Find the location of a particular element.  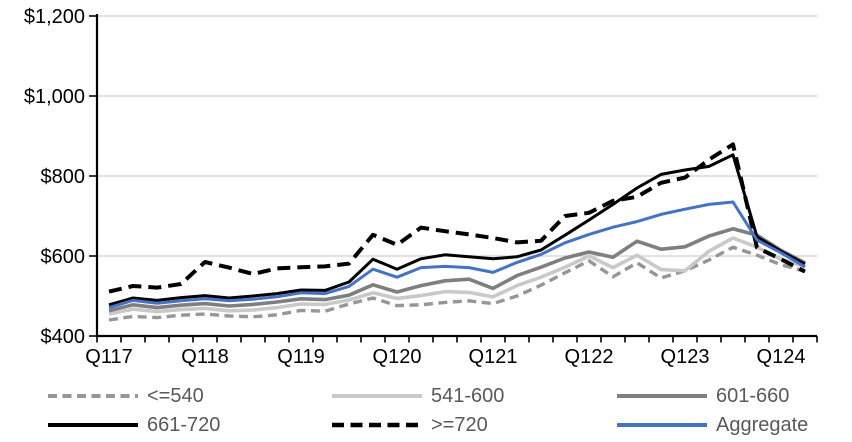

legend-swatch-gte720 is located at coordinates (377, 425).